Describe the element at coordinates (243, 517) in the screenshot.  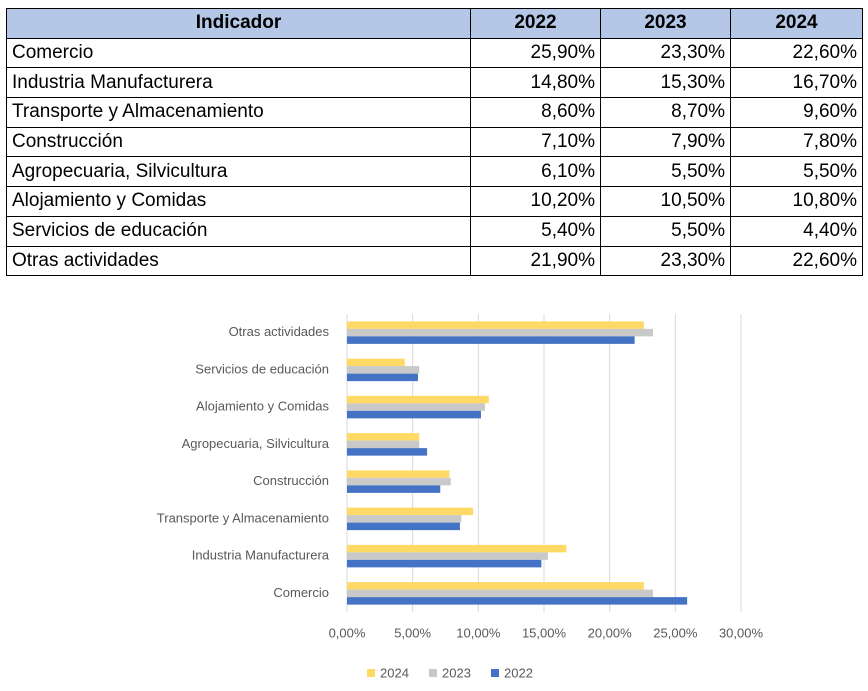
I see `y-tick-label: Transporte y Almacenamiento` at that location.